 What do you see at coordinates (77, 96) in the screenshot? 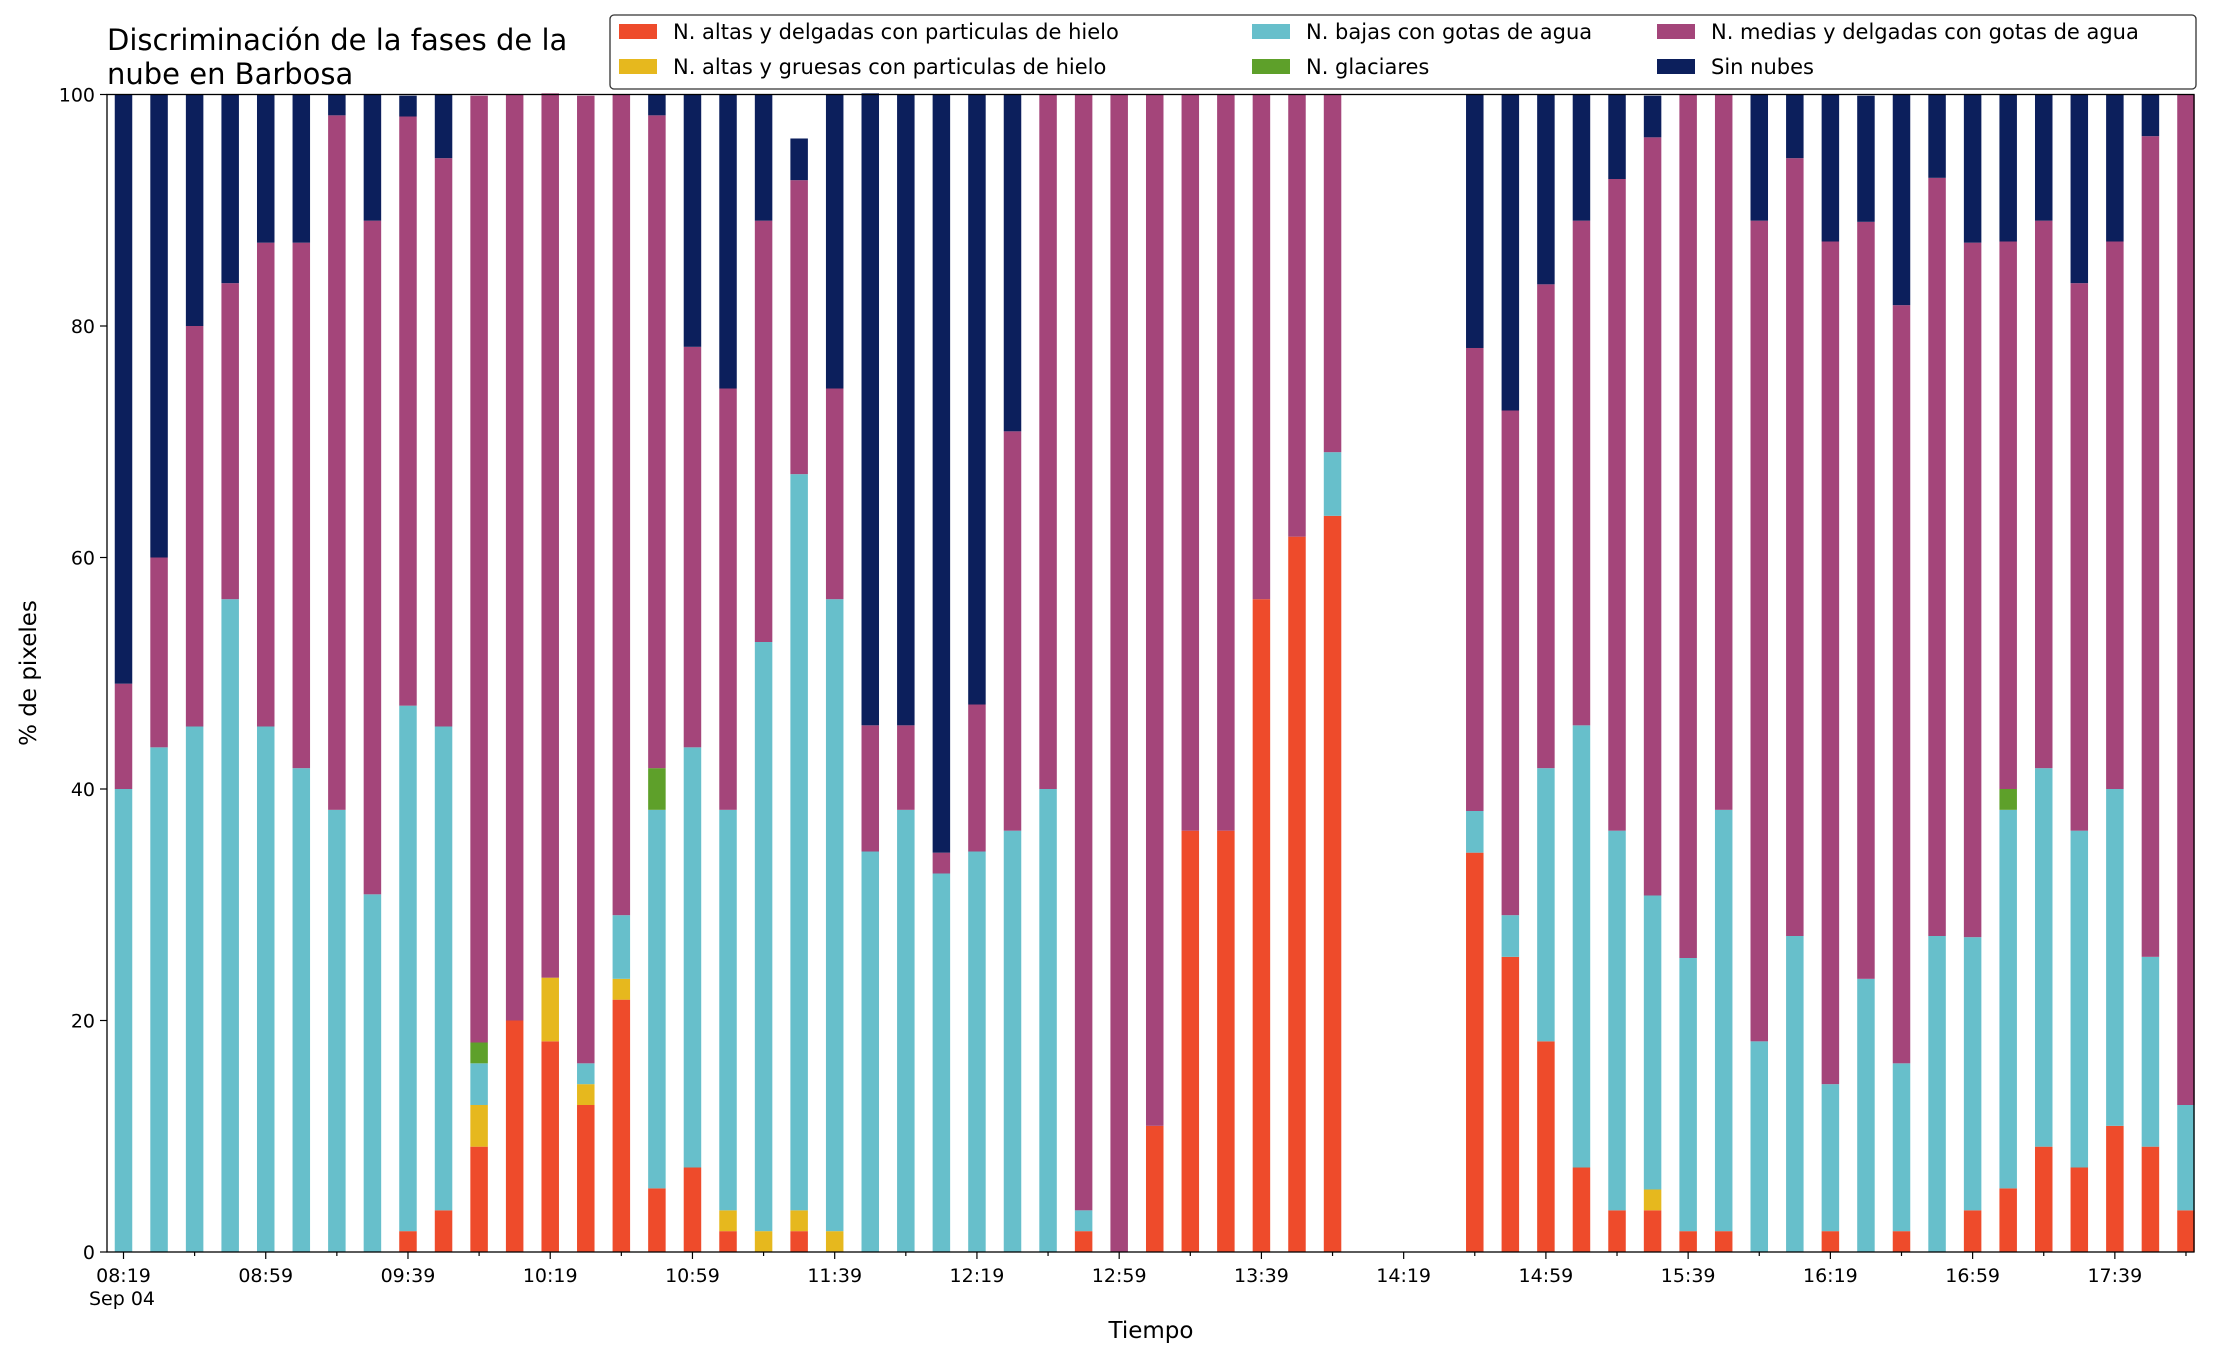
I see `y-tick-label: 100` at bounding box center [77, 96].